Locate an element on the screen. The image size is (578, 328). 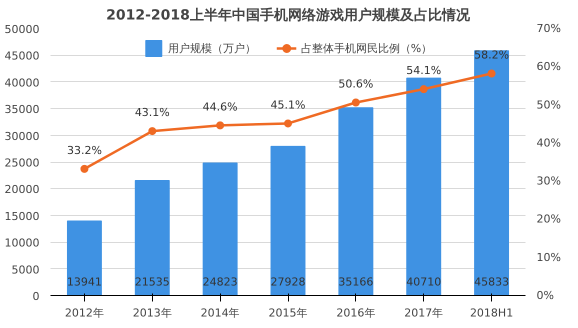
x-tick-label: 2017年 is located at coordinates (424, 313).